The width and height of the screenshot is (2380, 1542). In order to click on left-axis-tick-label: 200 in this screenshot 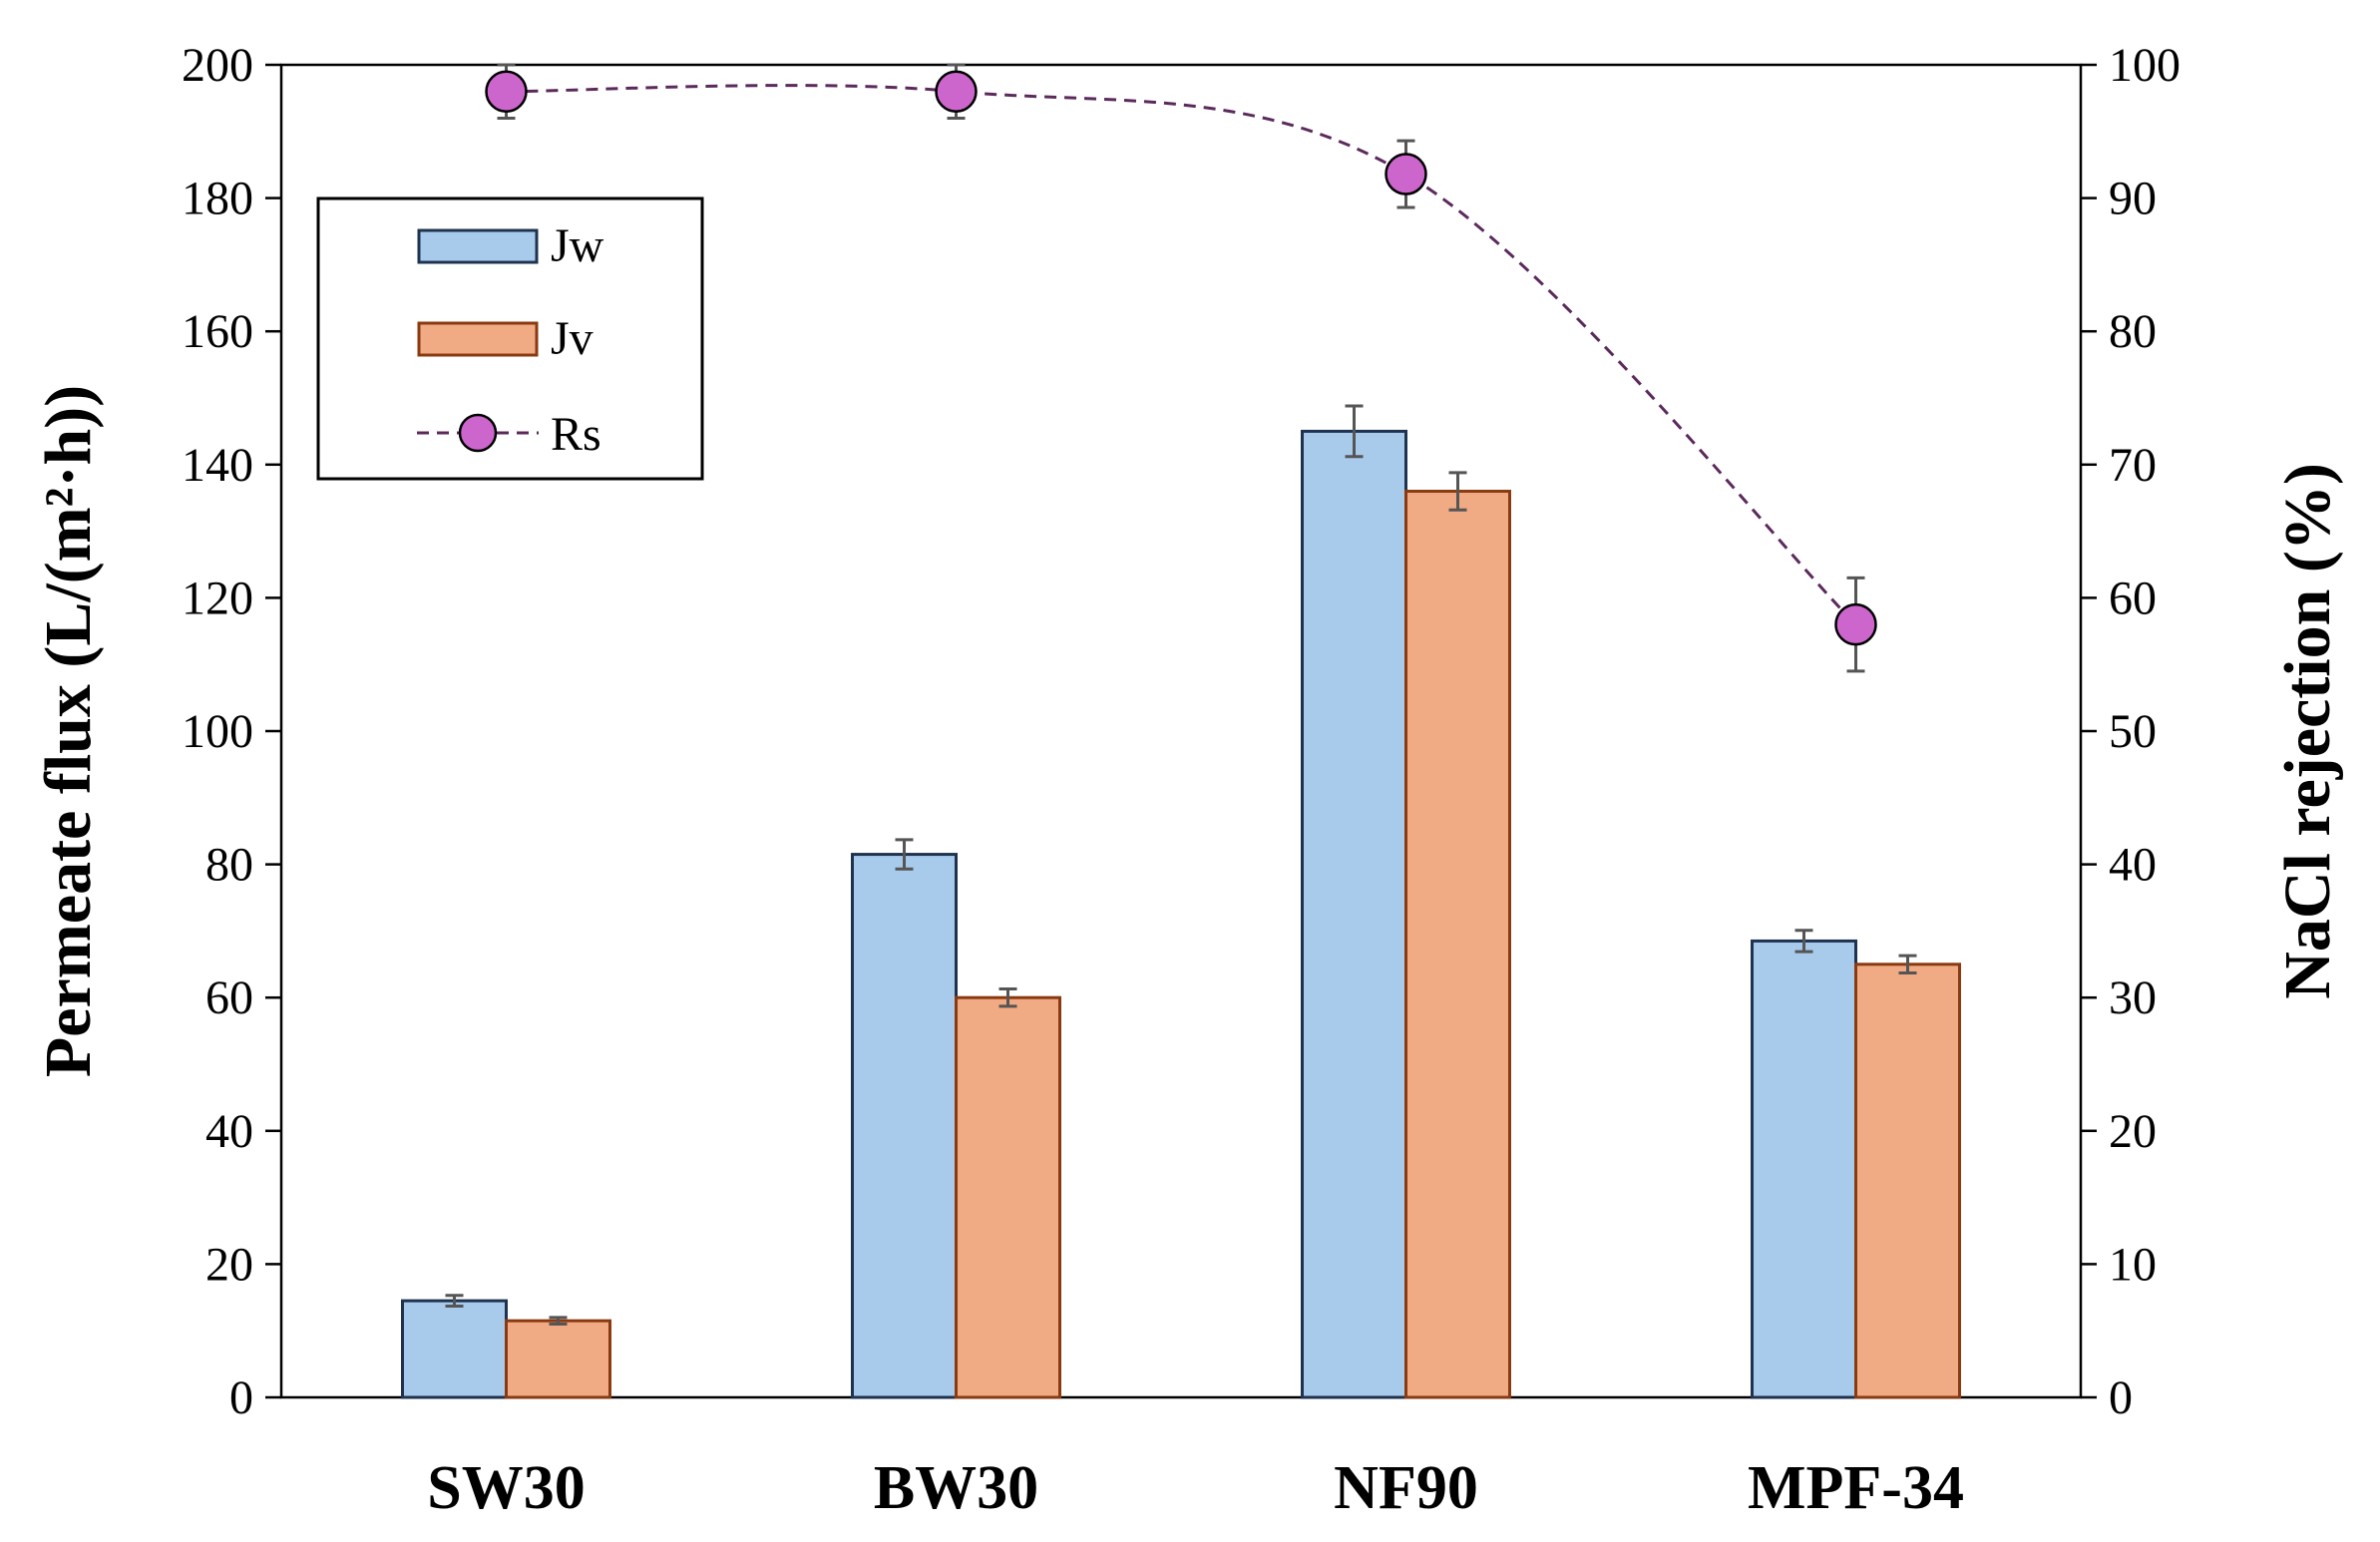, I will do `click(217, 65)`.